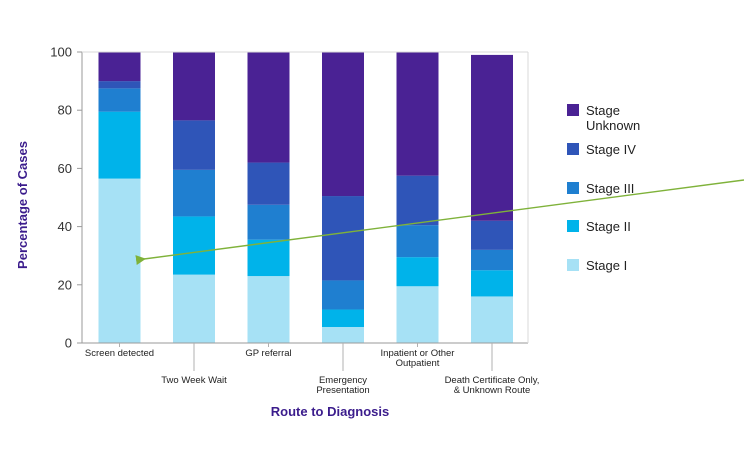  I want to click on y-tick-label: 60, so click(65, 168).